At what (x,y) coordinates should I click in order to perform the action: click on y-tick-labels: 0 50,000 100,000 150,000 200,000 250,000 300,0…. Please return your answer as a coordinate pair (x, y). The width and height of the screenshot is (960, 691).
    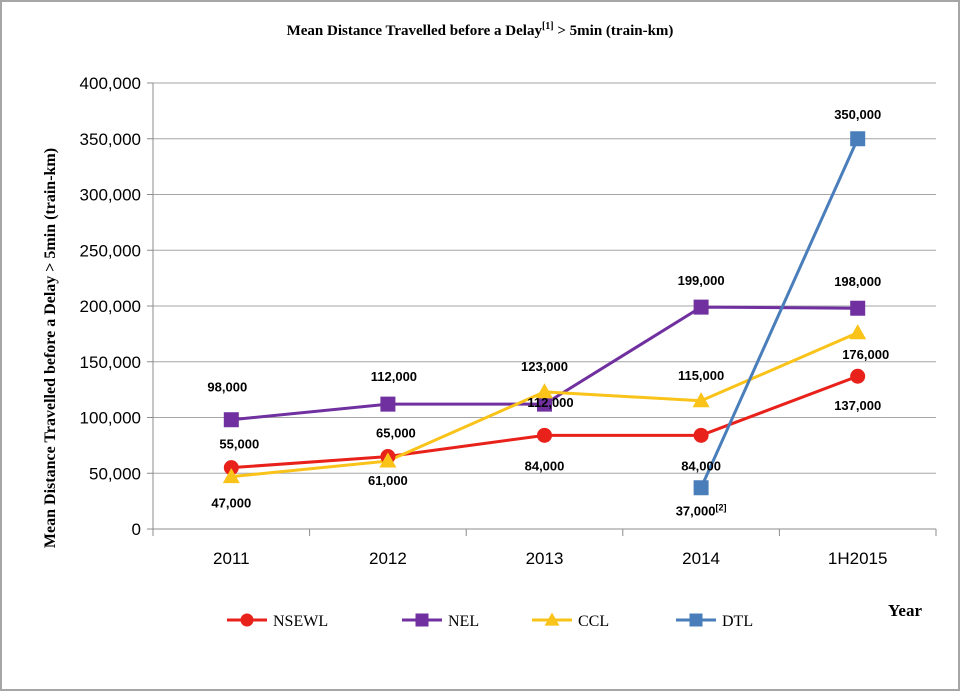
    Looking at the image, I should click on (110, 306).